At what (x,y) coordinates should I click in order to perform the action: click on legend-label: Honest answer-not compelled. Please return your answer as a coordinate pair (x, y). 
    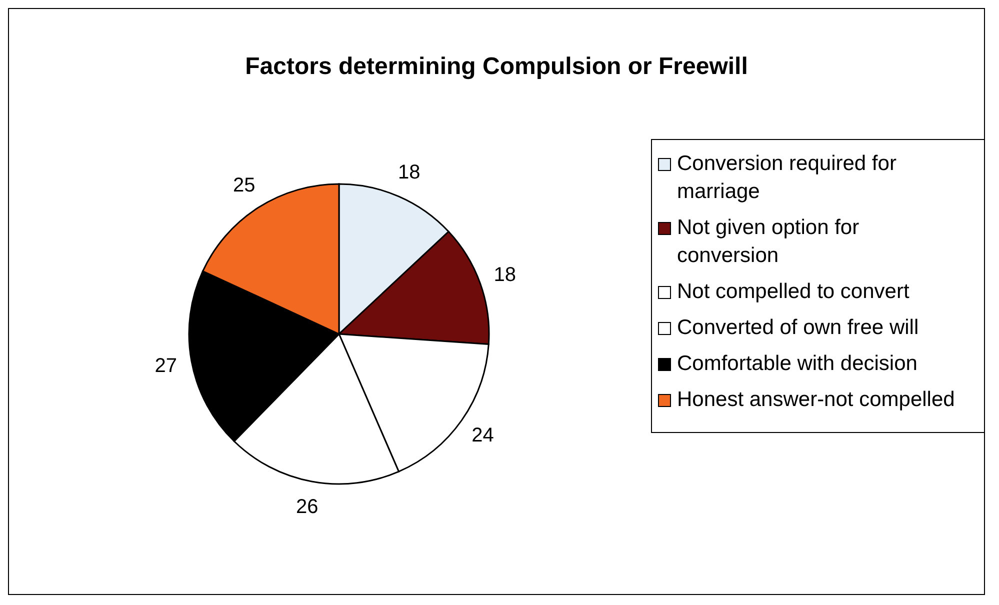
    Looking at the image, I should click on (816, 400).